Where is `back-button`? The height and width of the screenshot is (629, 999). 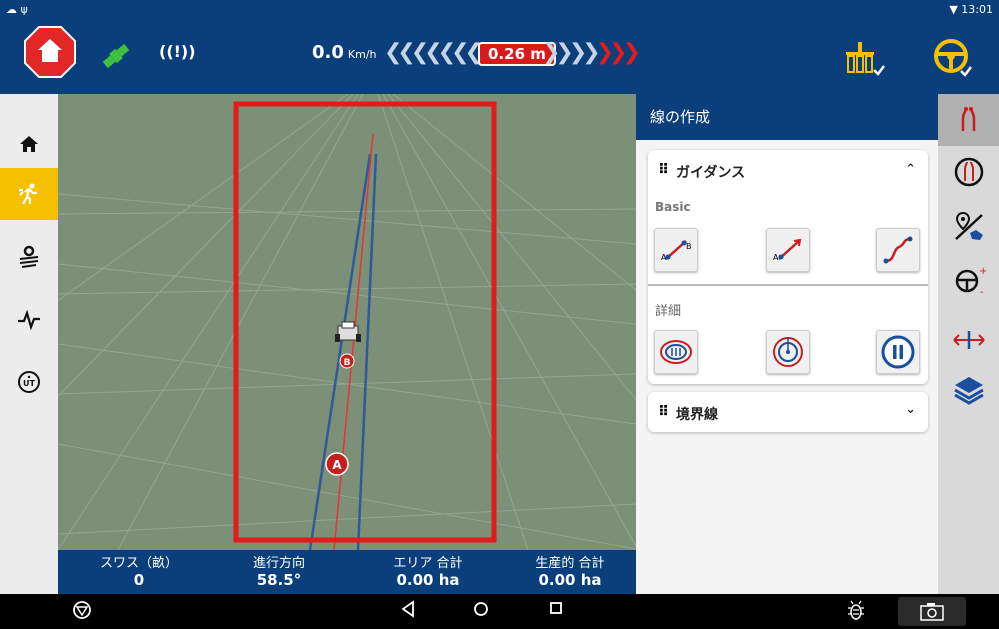 back-button is located at coordinates (408, 611).